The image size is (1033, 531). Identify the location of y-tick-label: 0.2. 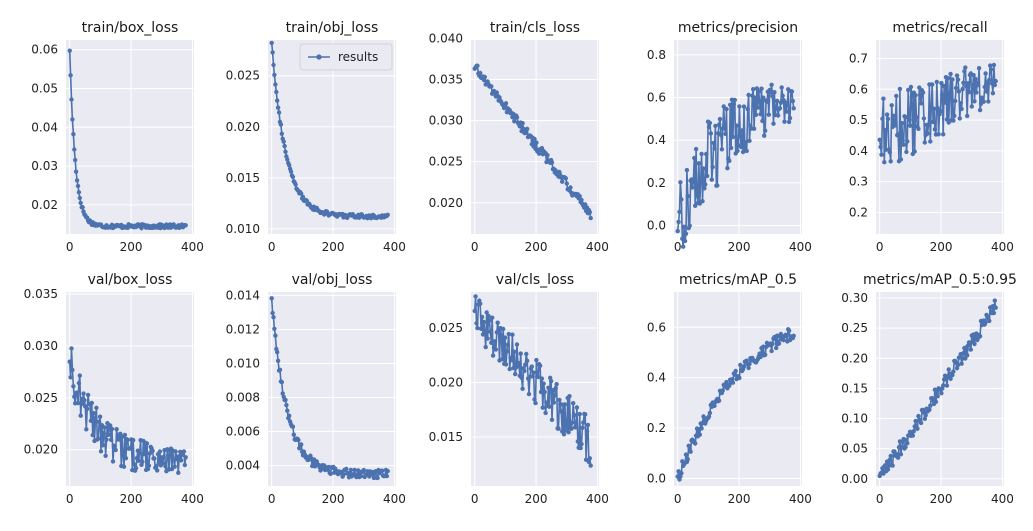
(858, 212).